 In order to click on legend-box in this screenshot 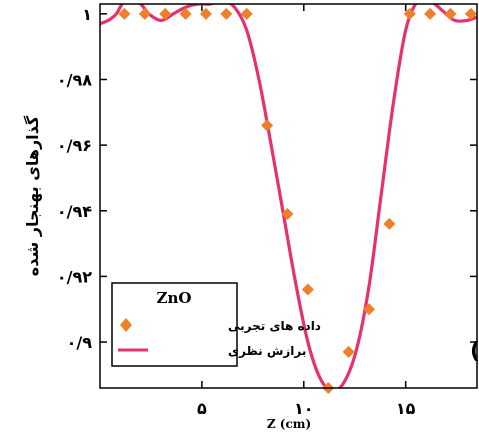, I will do `click(174, 324)`.